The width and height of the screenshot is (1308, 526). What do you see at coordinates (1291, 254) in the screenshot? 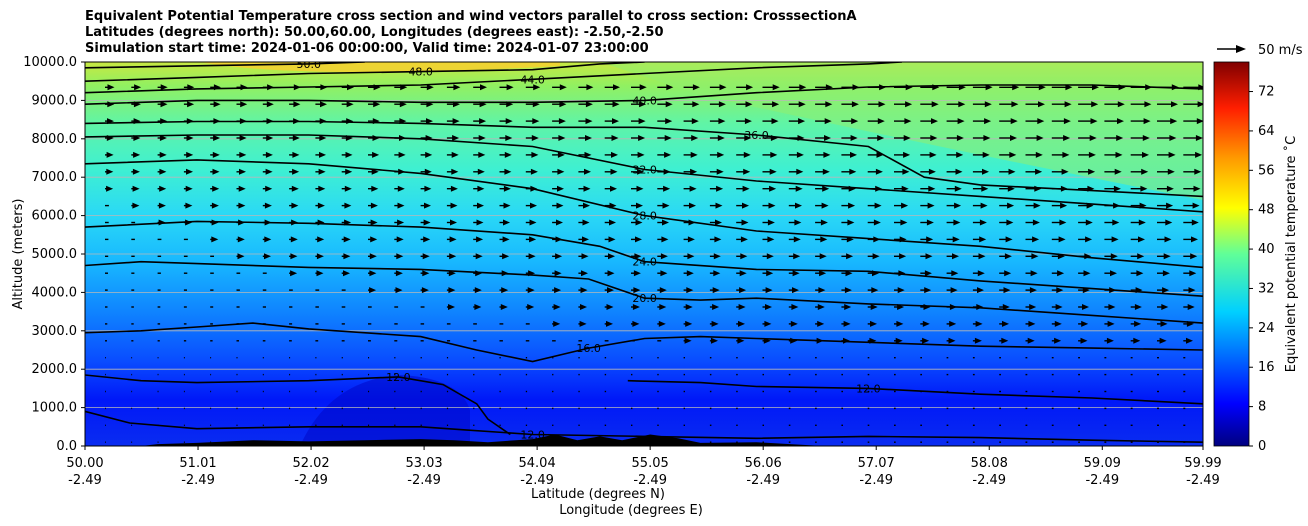
I see `colorbar-label: Equivalent potential temperature ˚C` at bounding box center [1291, 254].